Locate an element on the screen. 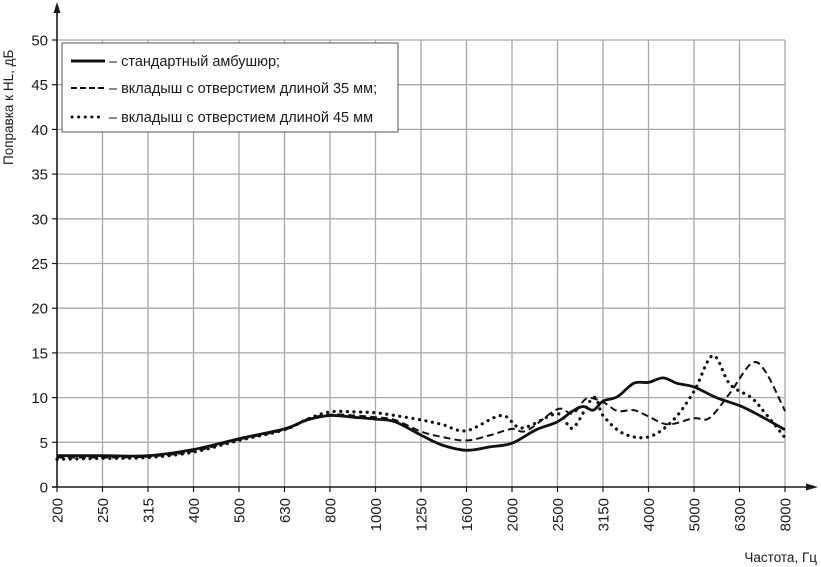 This screenshot has width=821, height=567. x-tick-label: 315 is located at coordinates (149, 510).